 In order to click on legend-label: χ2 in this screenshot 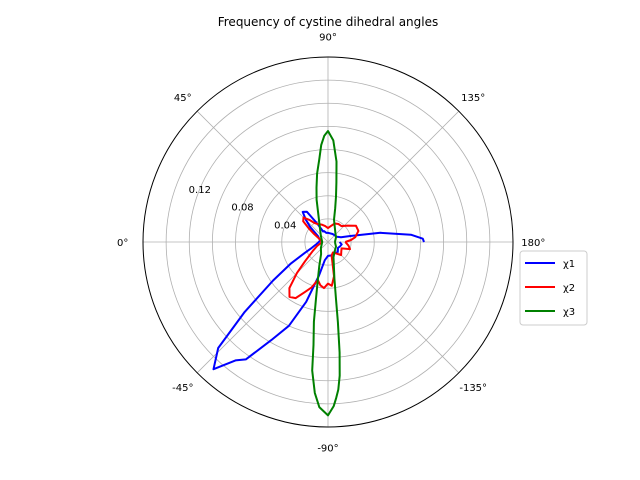, I will do `click(569, 288)`.